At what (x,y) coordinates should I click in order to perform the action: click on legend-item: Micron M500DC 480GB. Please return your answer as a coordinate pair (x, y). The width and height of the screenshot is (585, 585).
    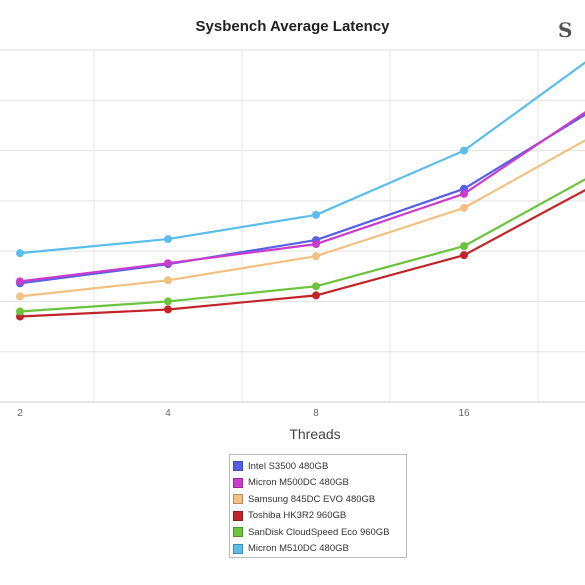
    Looking at the image, I should click on (319, 483).